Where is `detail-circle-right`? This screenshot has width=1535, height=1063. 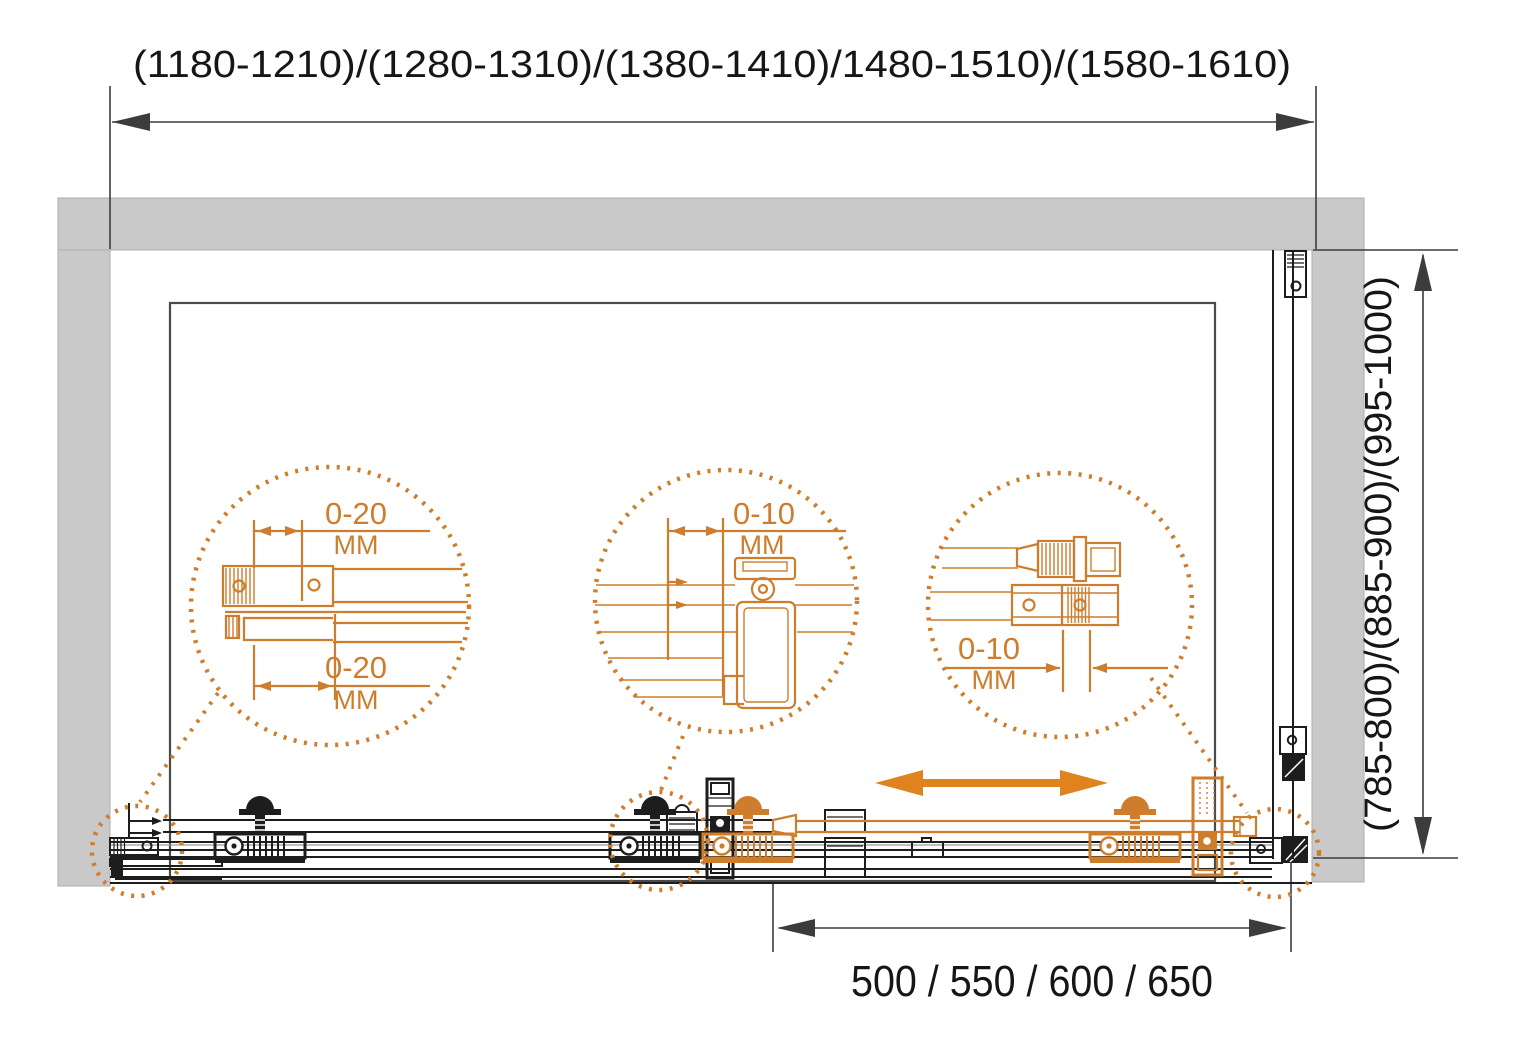
detail-circle-right is located at coordinates (1060, 605).